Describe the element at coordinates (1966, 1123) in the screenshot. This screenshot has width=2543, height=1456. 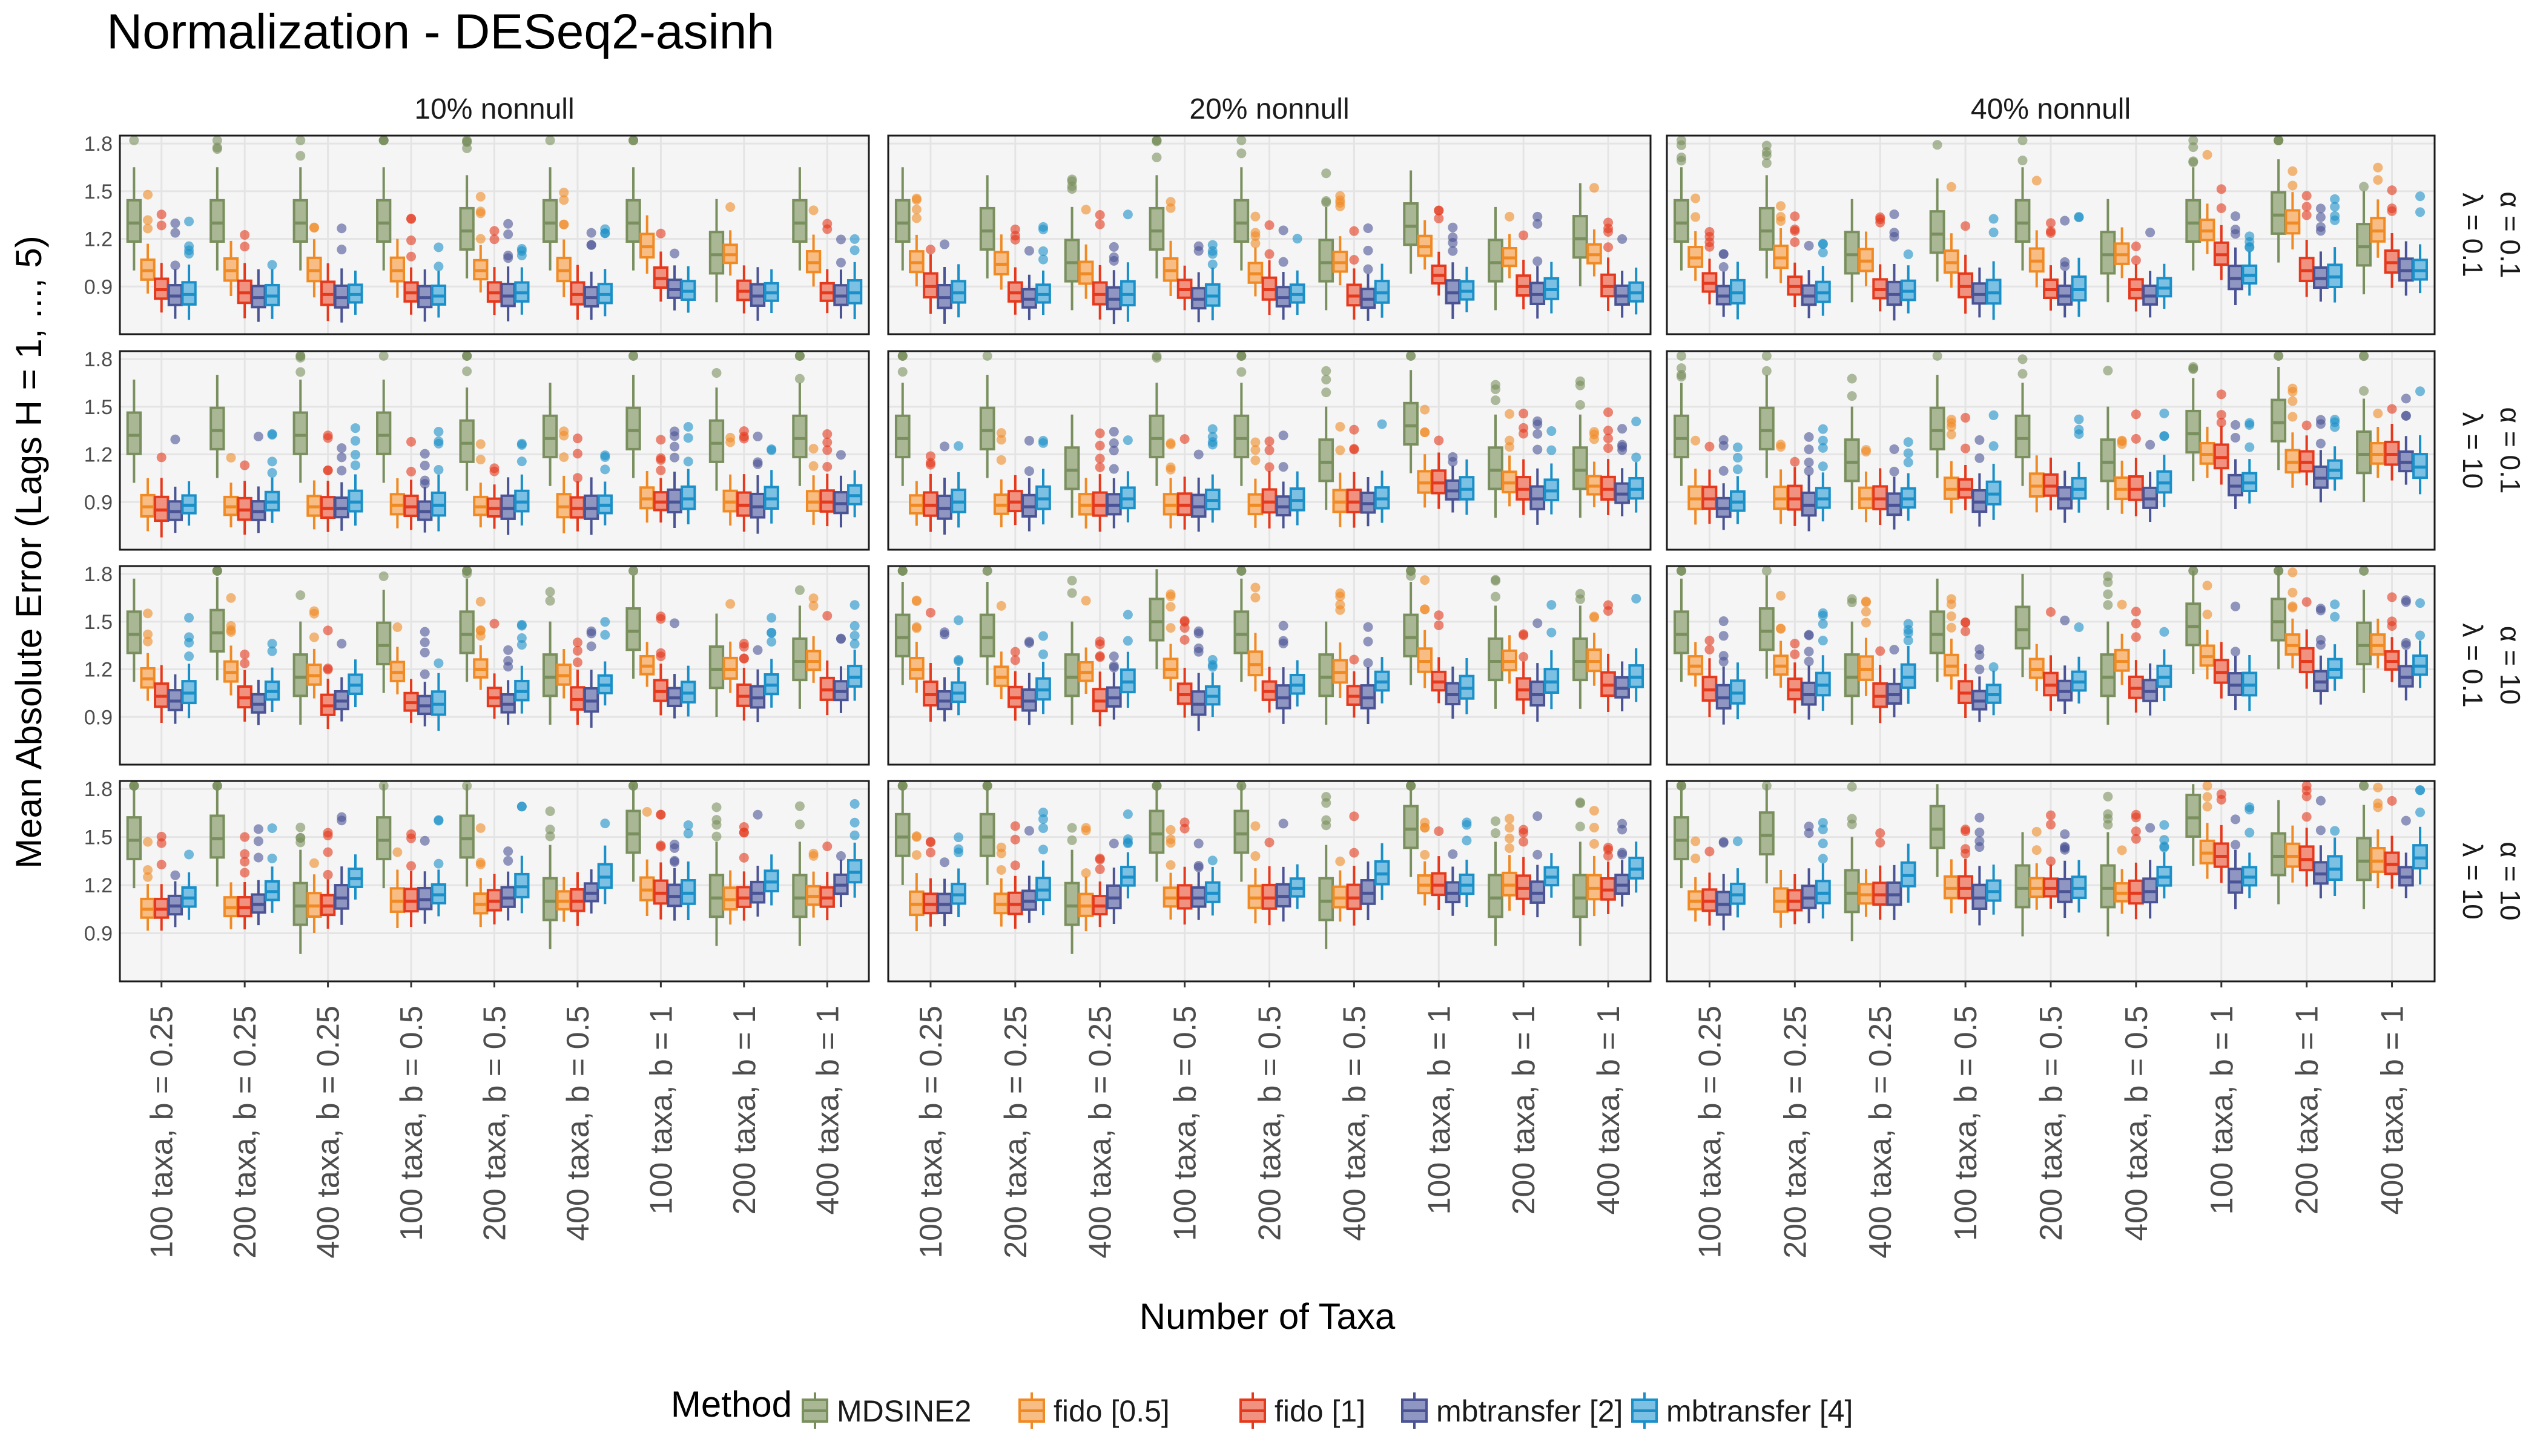
I see `x-tick-label: 100 taxa, b = 0.5` at that location.